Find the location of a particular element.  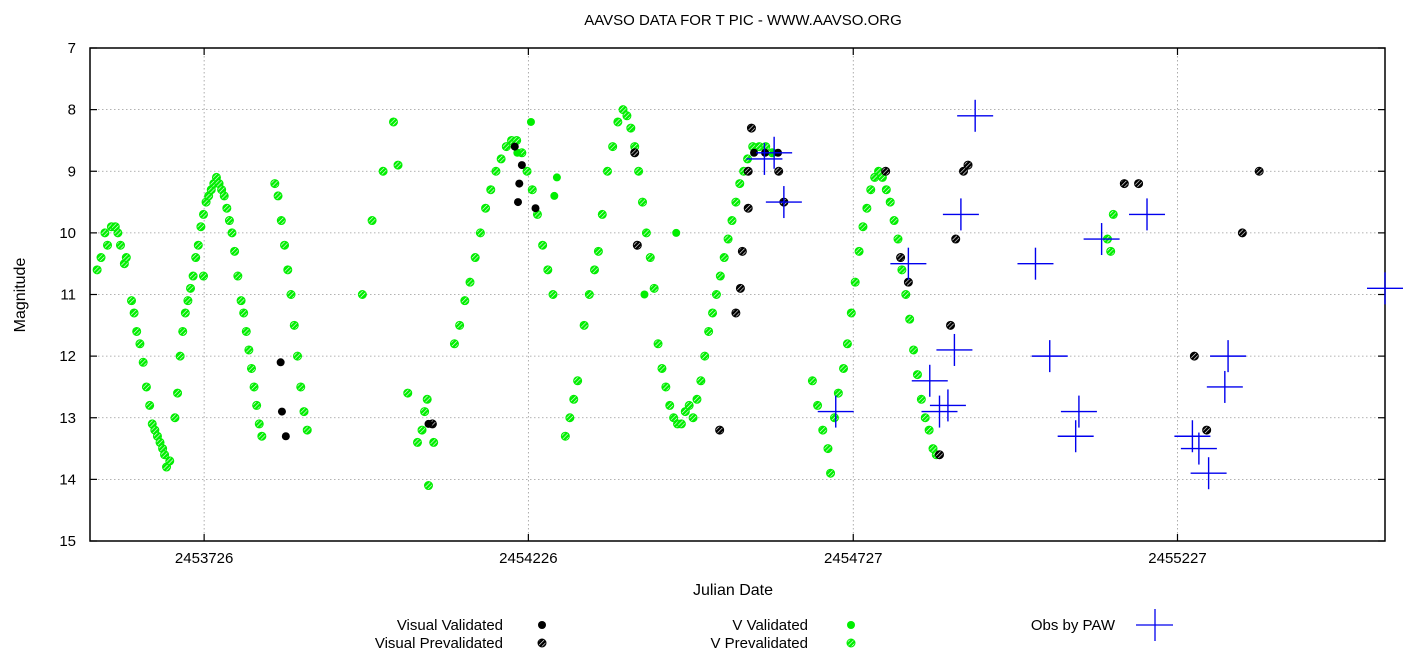

legend-marker-obs-by-paw is located at coordinates (1154, 625).